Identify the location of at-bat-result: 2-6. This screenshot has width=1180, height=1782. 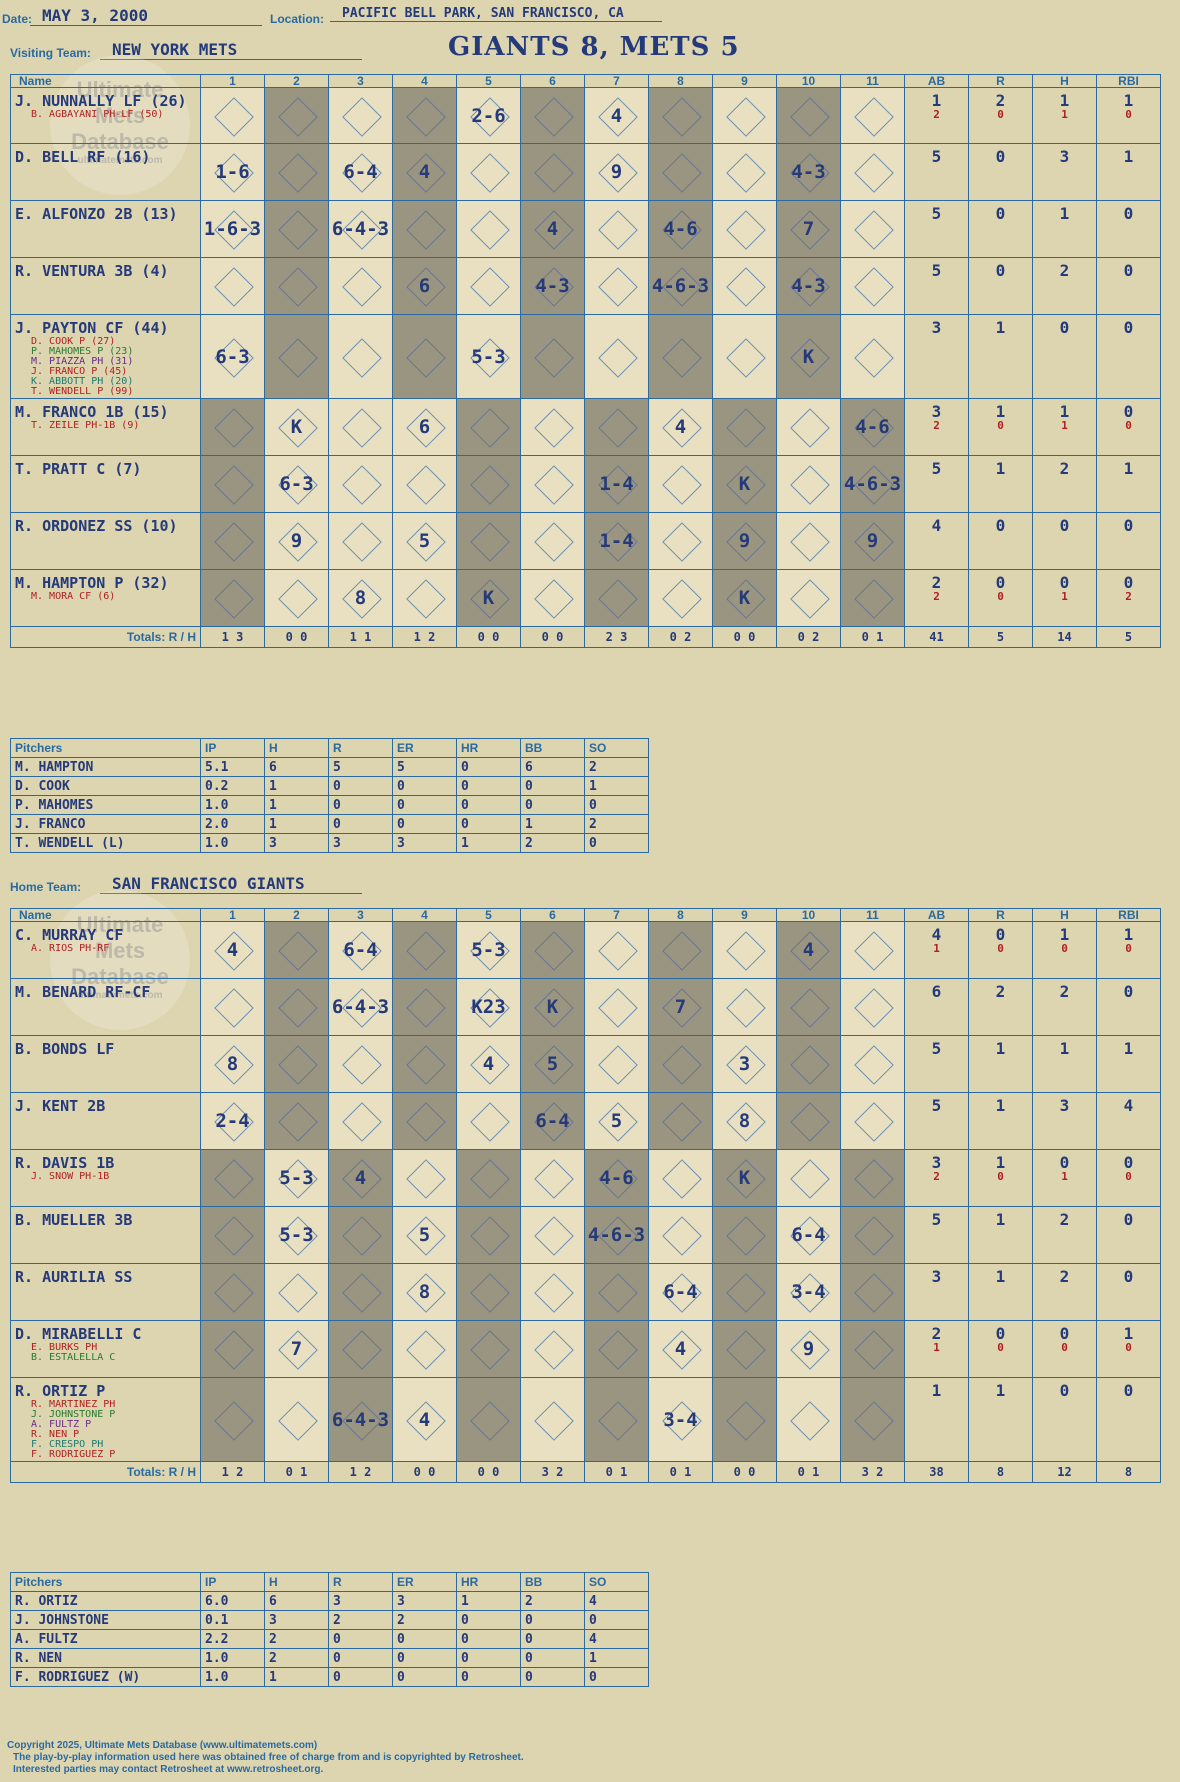
(488, 115).